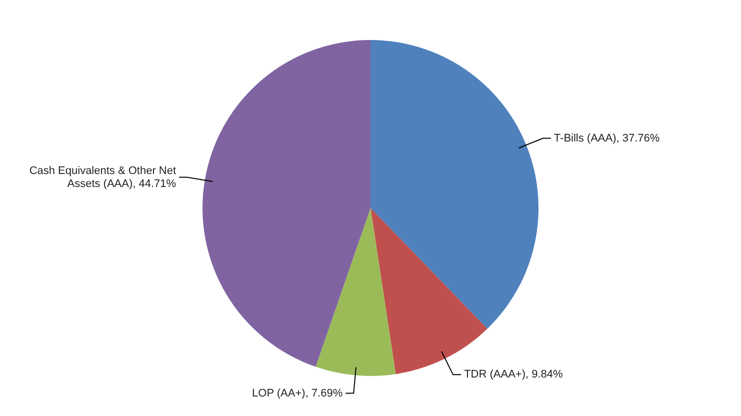 The height and width of the screenshot is (416, 741). I want to click on slice-label: T-Bills (AAA), 37.76%, so click(607, 138).